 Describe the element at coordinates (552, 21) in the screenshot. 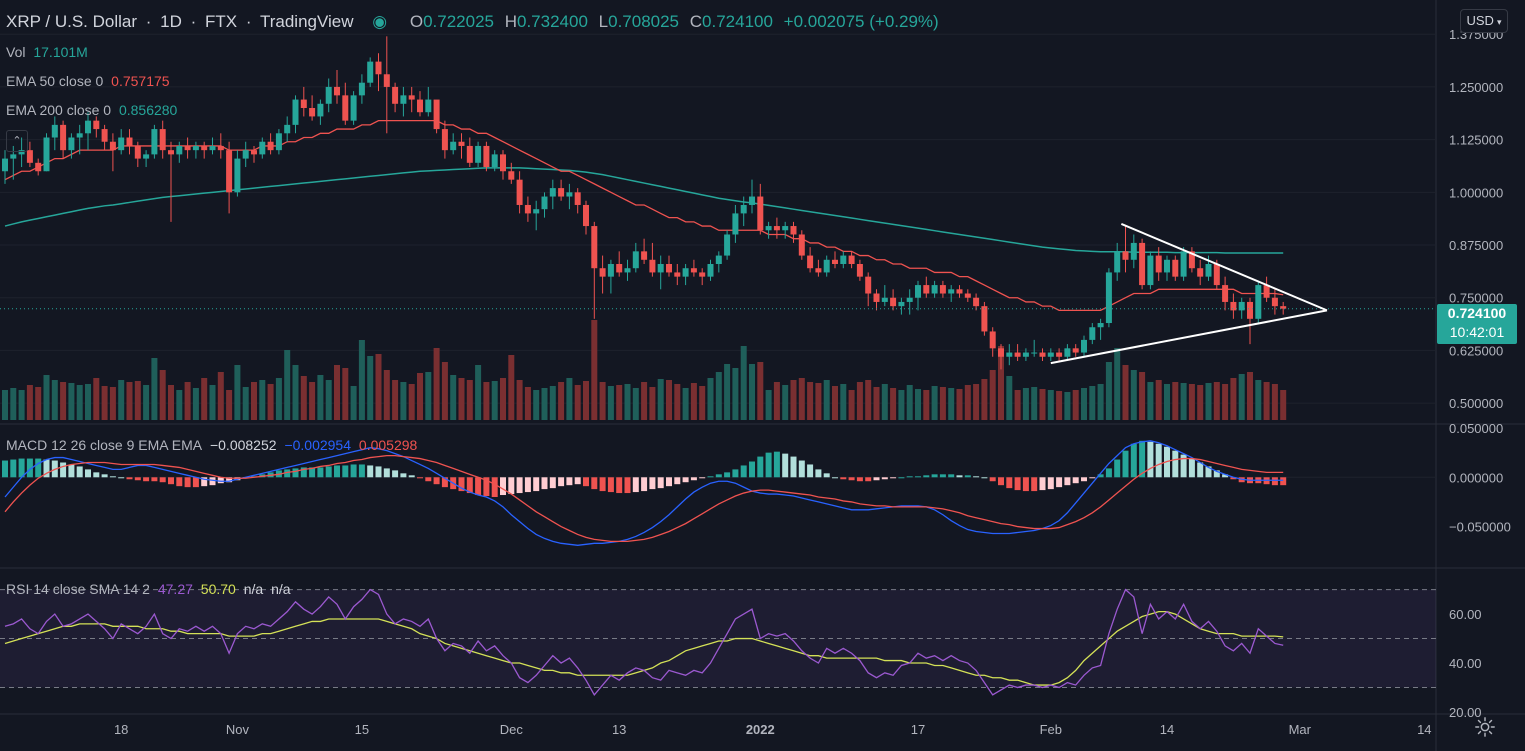

I see `high-value: 0.732400` at that location.